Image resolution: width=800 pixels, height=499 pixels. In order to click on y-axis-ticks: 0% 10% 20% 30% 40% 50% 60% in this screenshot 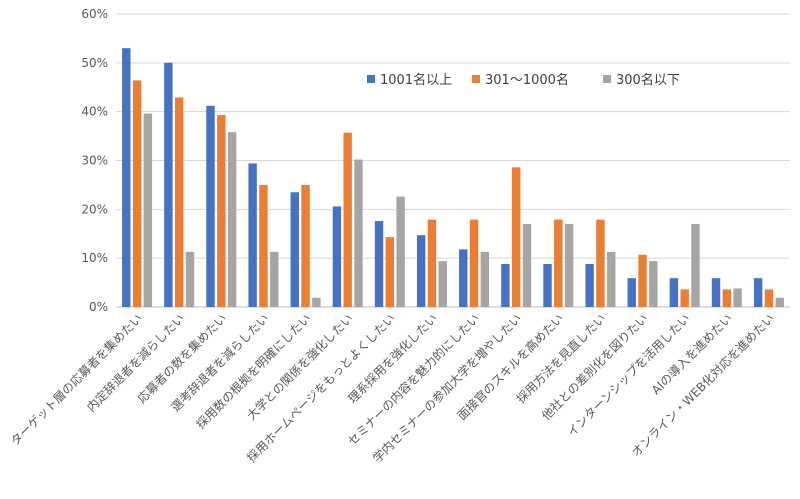, I will do `click(94, 160)`.